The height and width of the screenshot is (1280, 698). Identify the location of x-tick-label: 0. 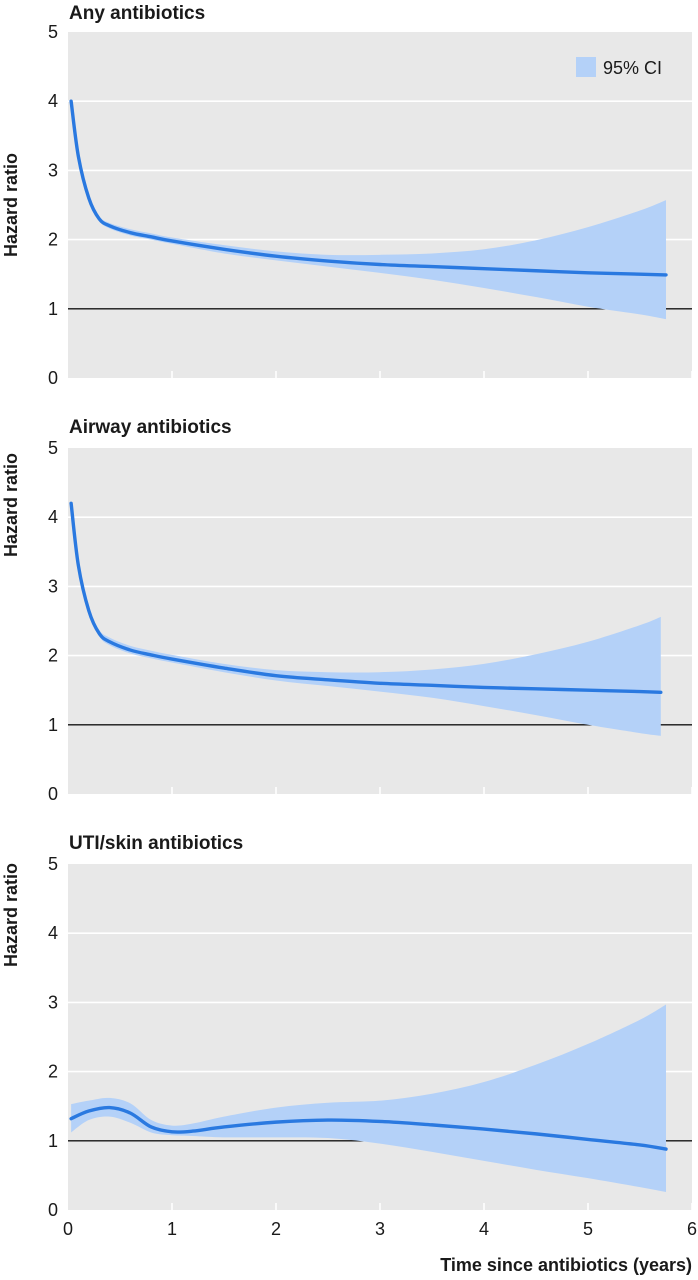
(68, 1229).